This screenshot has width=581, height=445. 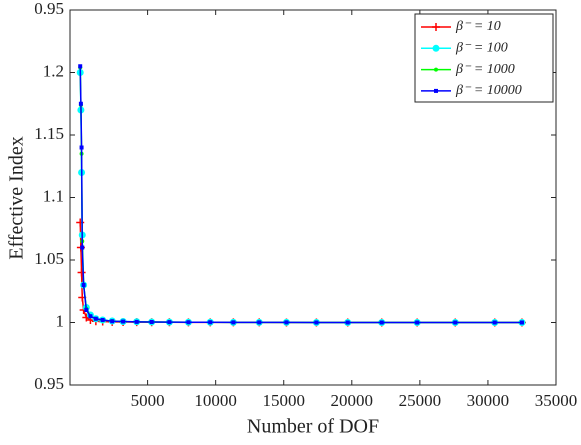 What do you see at coordinates (481, 48) in the screenshot?
I see `legend-label: β⁻ = 100` at bounding box center [481, 48].